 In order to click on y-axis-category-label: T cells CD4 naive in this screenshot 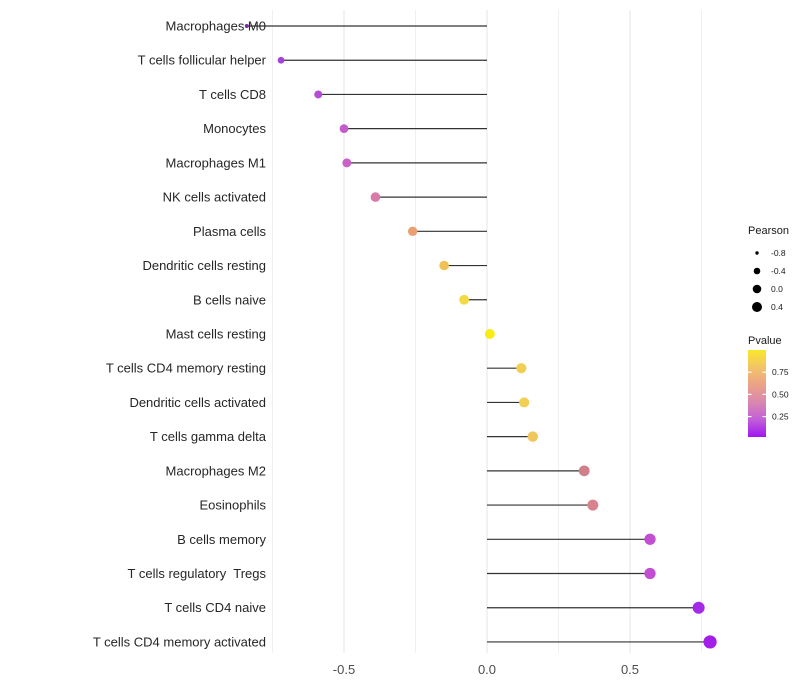, I will do `click(215, 607)`.